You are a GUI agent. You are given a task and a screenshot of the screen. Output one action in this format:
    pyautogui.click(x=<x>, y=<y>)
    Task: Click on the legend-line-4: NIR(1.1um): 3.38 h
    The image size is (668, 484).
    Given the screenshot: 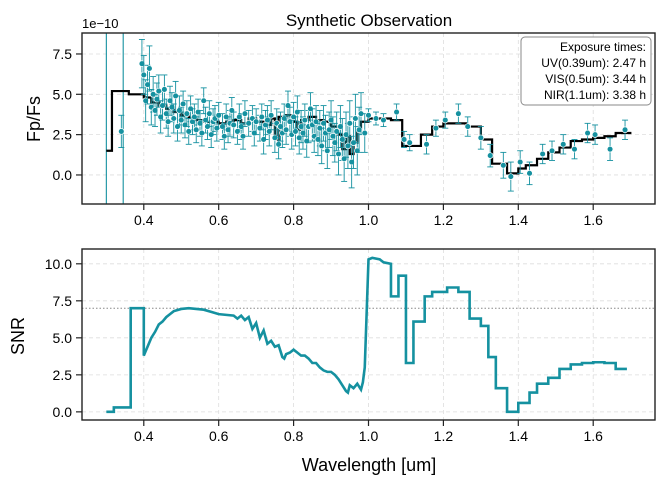 What is the action you would take?
    pyautogui.click(x=595, y=95)
    